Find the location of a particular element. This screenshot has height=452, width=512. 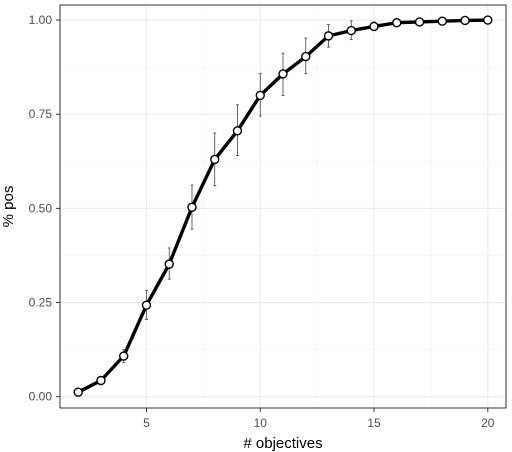

y-tick-label: 0.00 is located at coordinates (41, 397).